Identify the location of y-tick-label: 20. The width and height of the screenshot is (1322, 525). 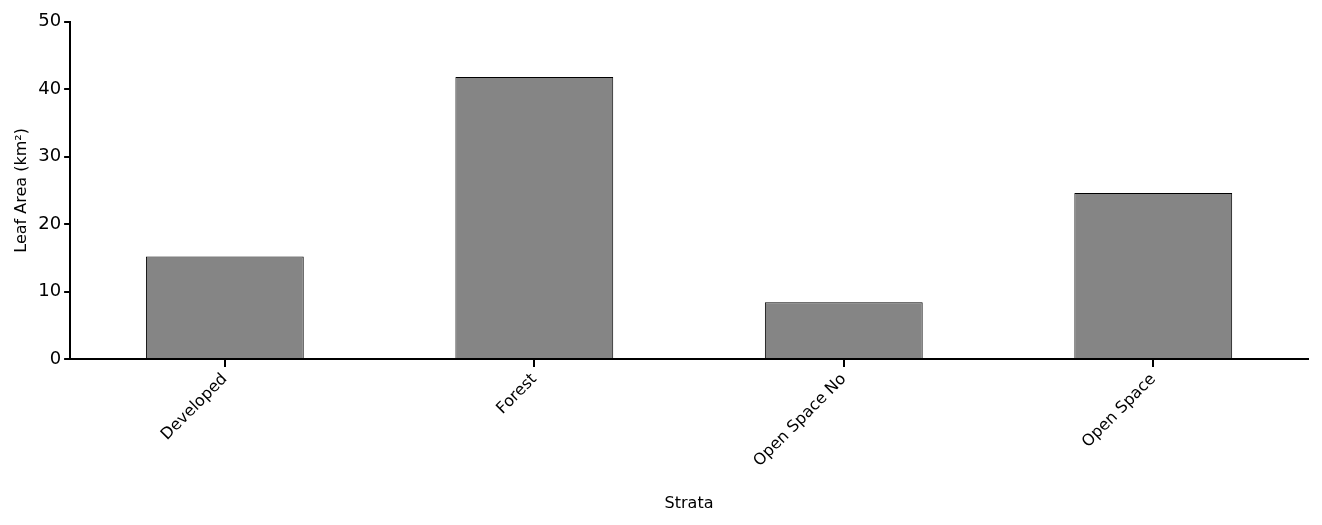
(50, 222).